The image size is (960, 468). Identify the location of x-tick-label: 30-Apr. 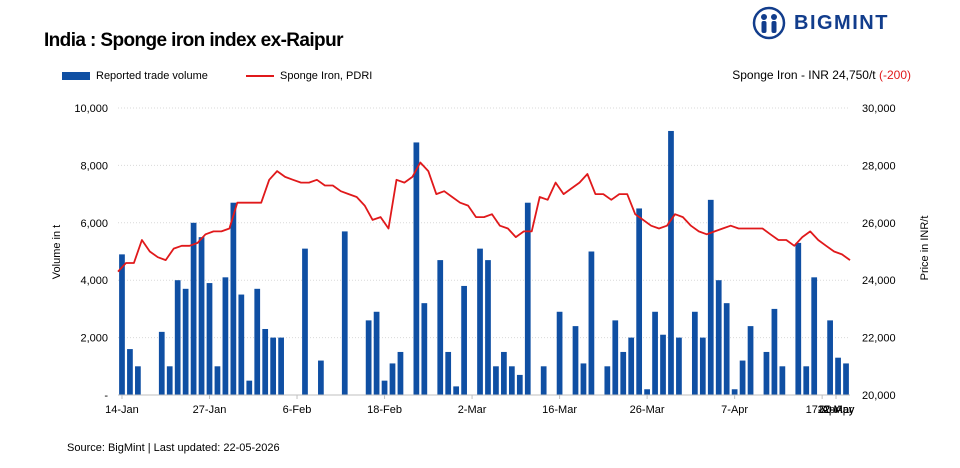
(835, 410).